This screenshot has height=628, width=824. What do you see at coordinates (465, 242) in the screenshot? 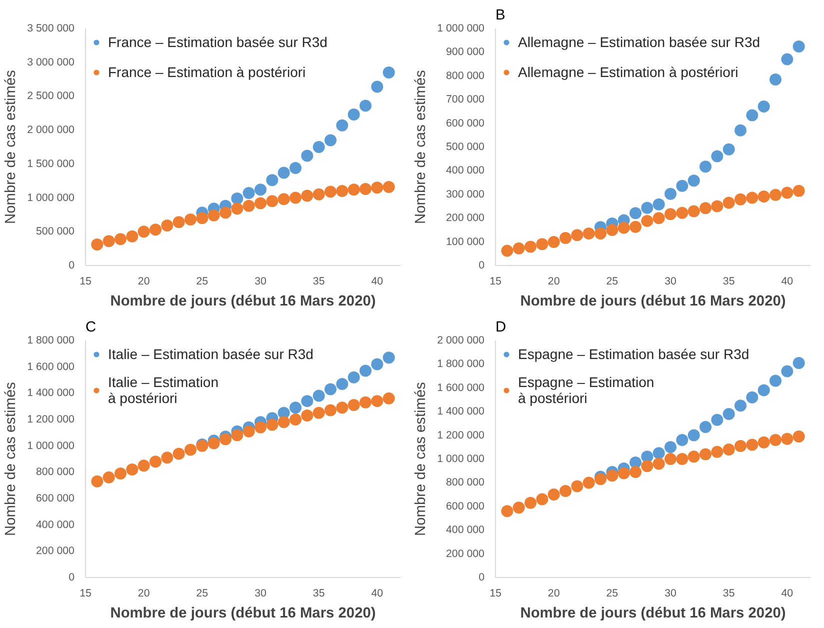
I see `y-tick-label: 100 000` at bounding box center [465, 242].